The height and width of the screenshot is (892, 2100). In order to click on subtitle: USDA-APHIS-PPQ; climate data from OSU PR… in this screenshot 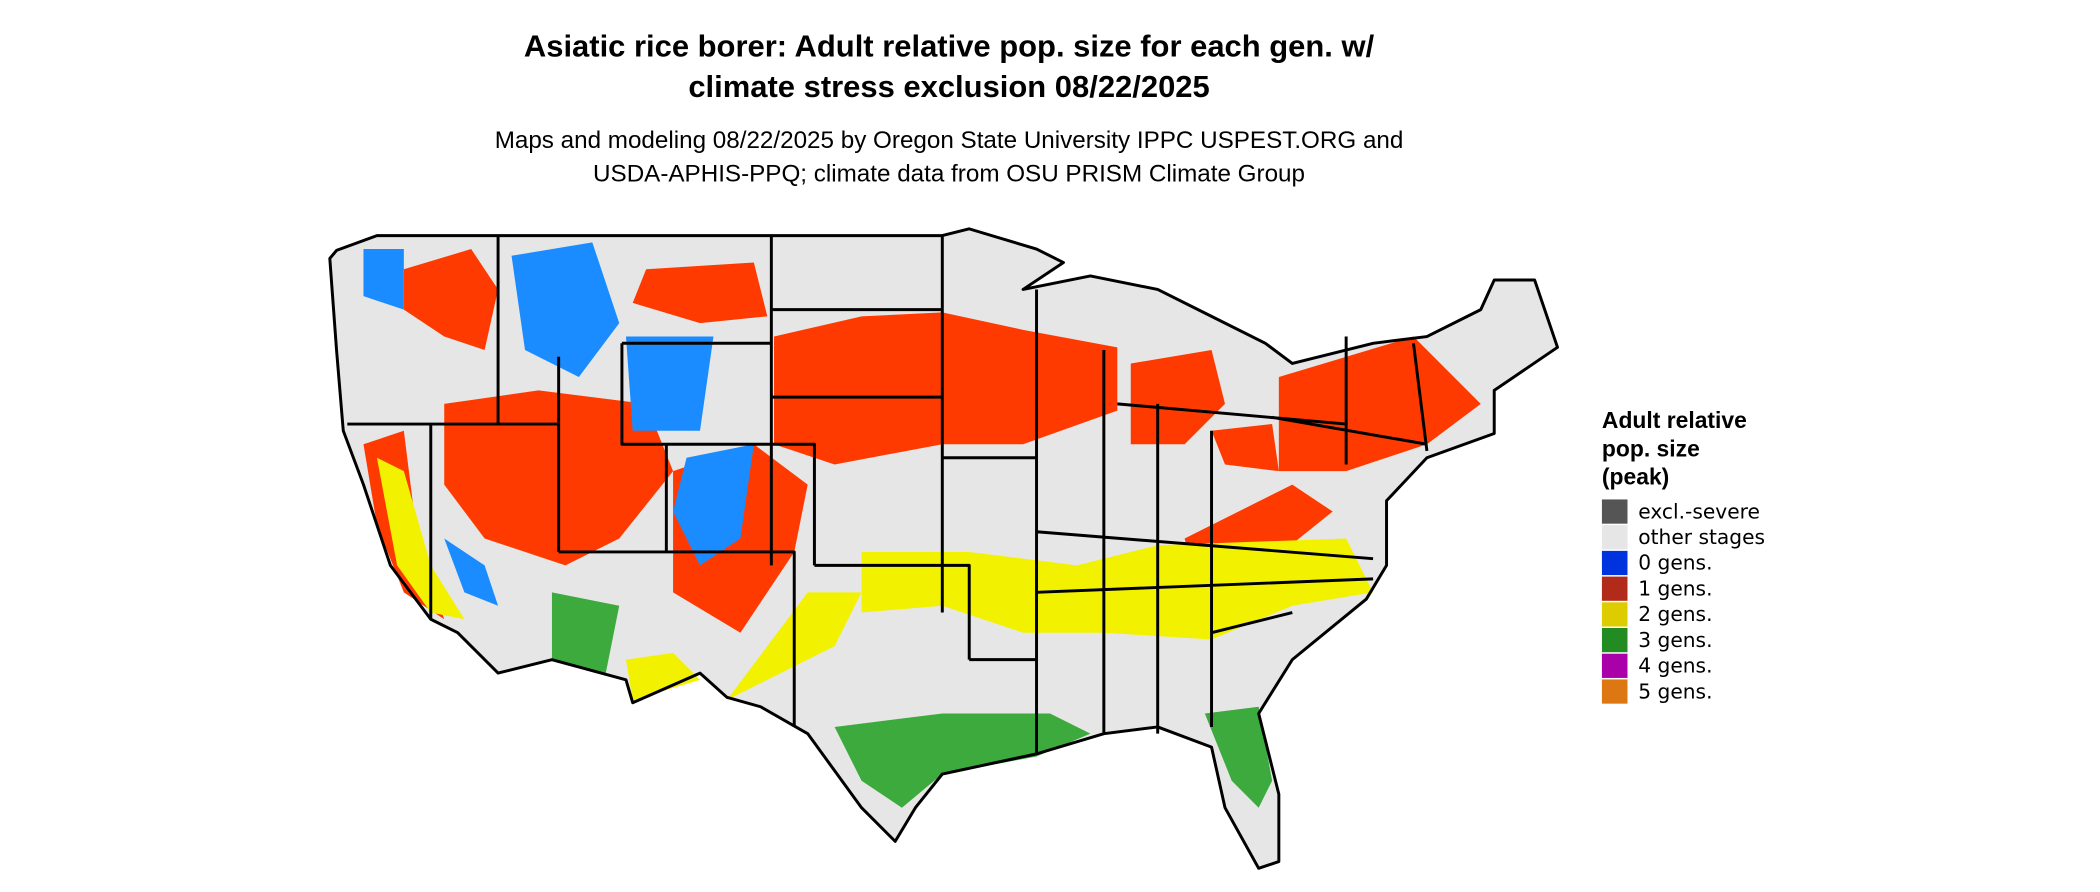, I will do `click(949, 174)`.